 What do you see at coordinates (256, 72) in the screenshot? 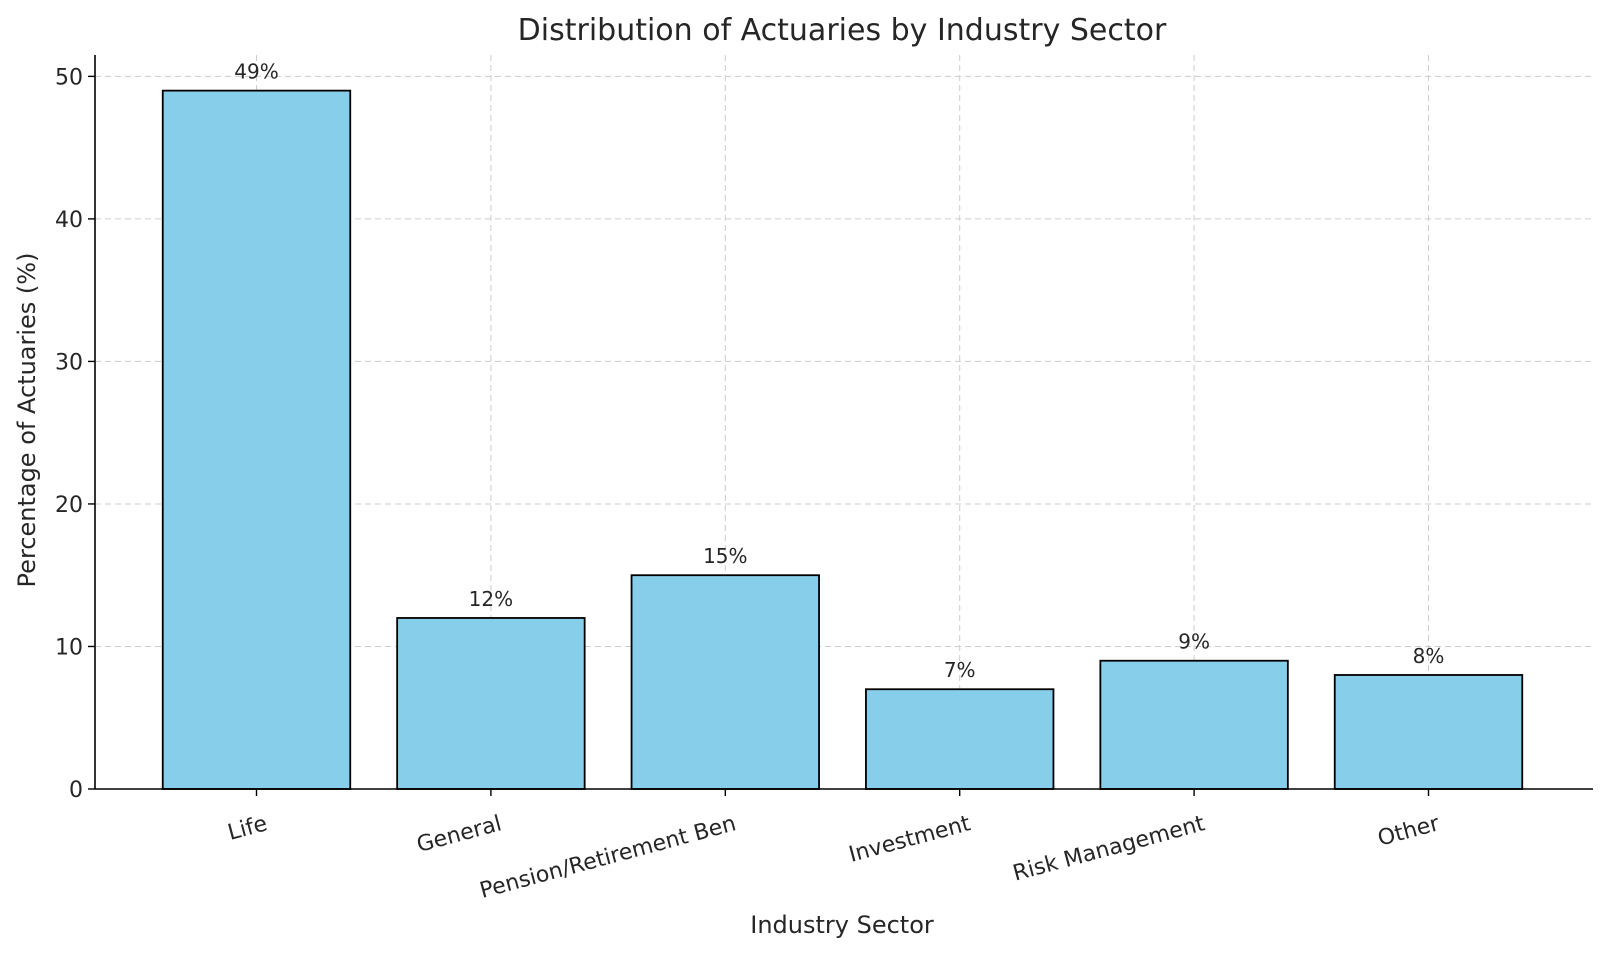
I see `bar-value-label: 49%` at bounding box center [256, 72].